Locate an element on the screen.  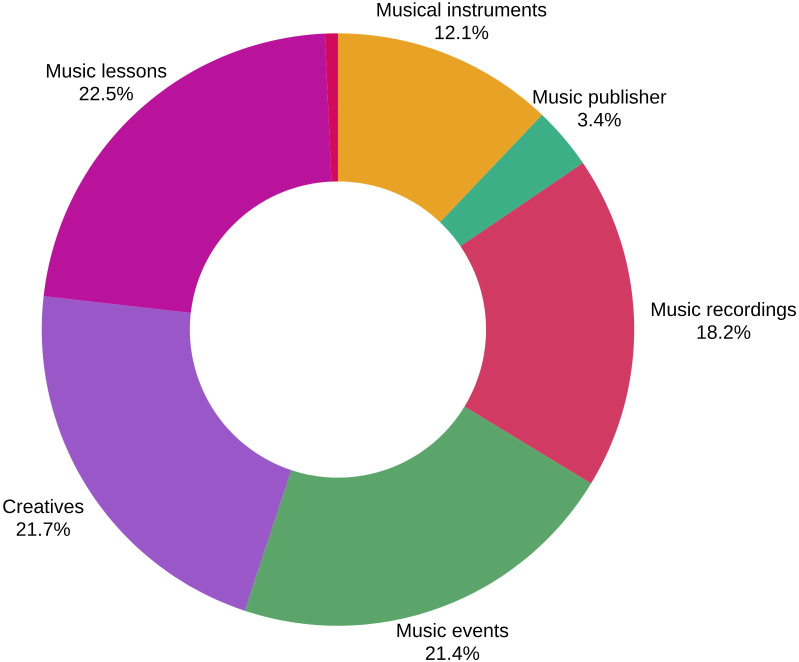
slice-label: Music lessons is located at coordinates (106, 70).